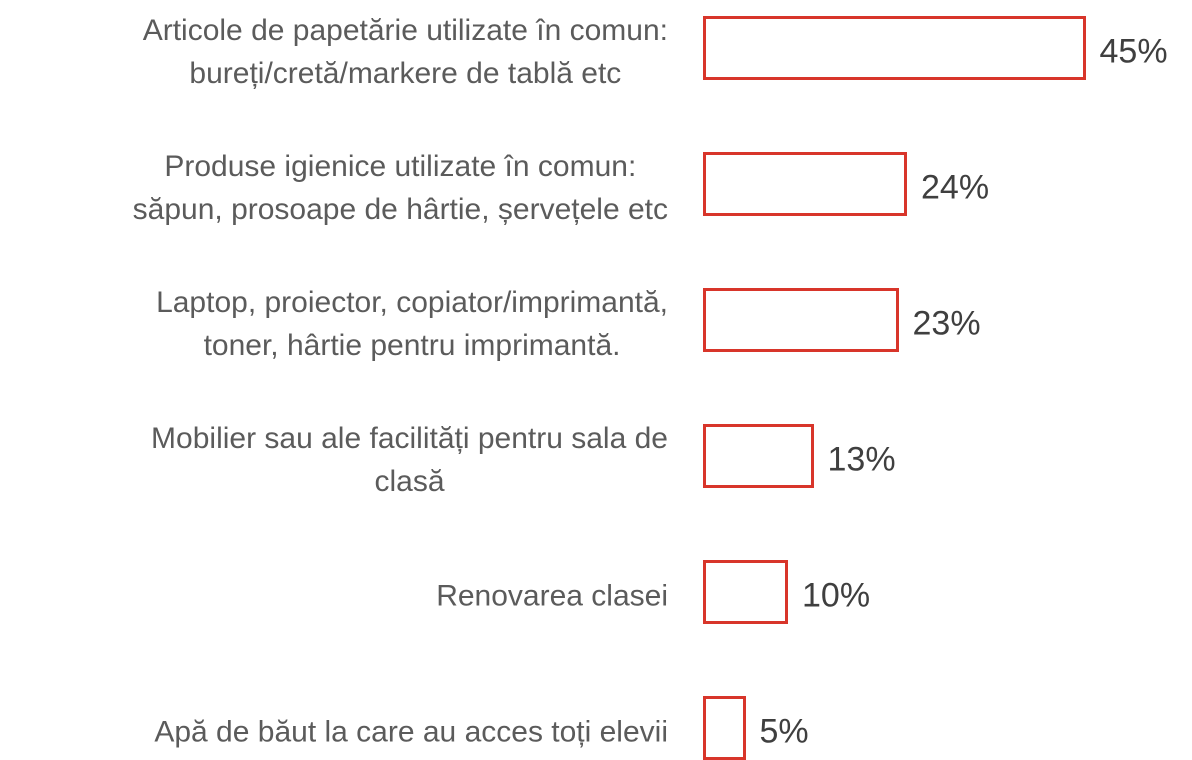  Describe the element at coordinates (1133, 51) in the screenshot. I see `value-label: 45%` at that location.